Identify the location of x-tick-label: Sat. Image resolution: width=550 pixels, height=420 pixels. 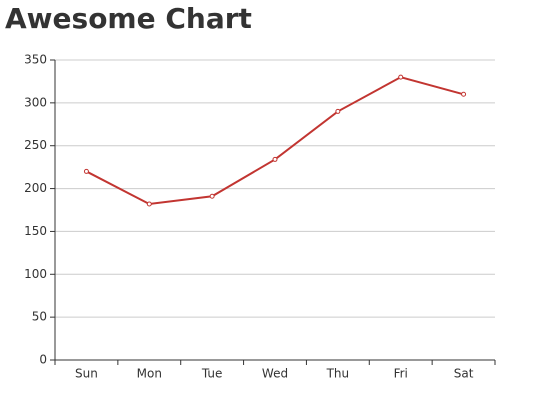
(464, 374).